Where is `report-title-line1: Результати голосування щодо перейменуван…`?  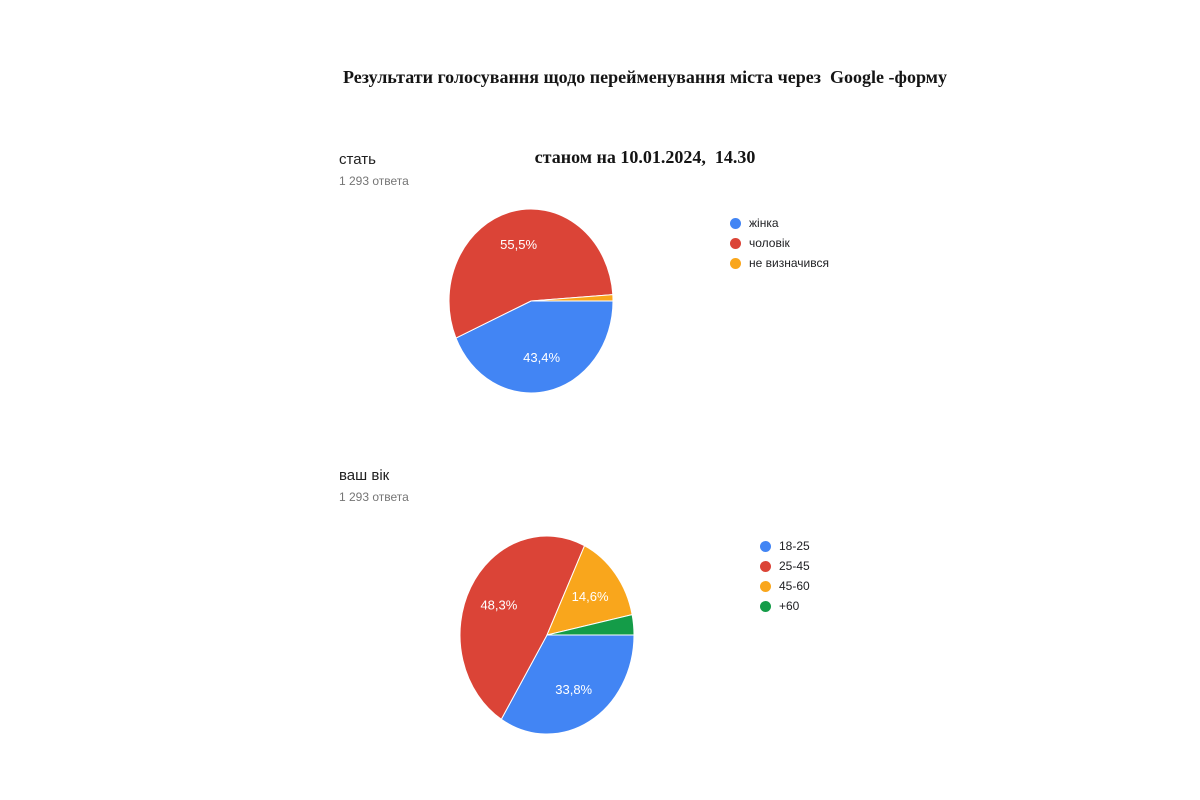 report-title-line1: Результати голосування щодо перейменуван… is located at coordinates (645, 77).